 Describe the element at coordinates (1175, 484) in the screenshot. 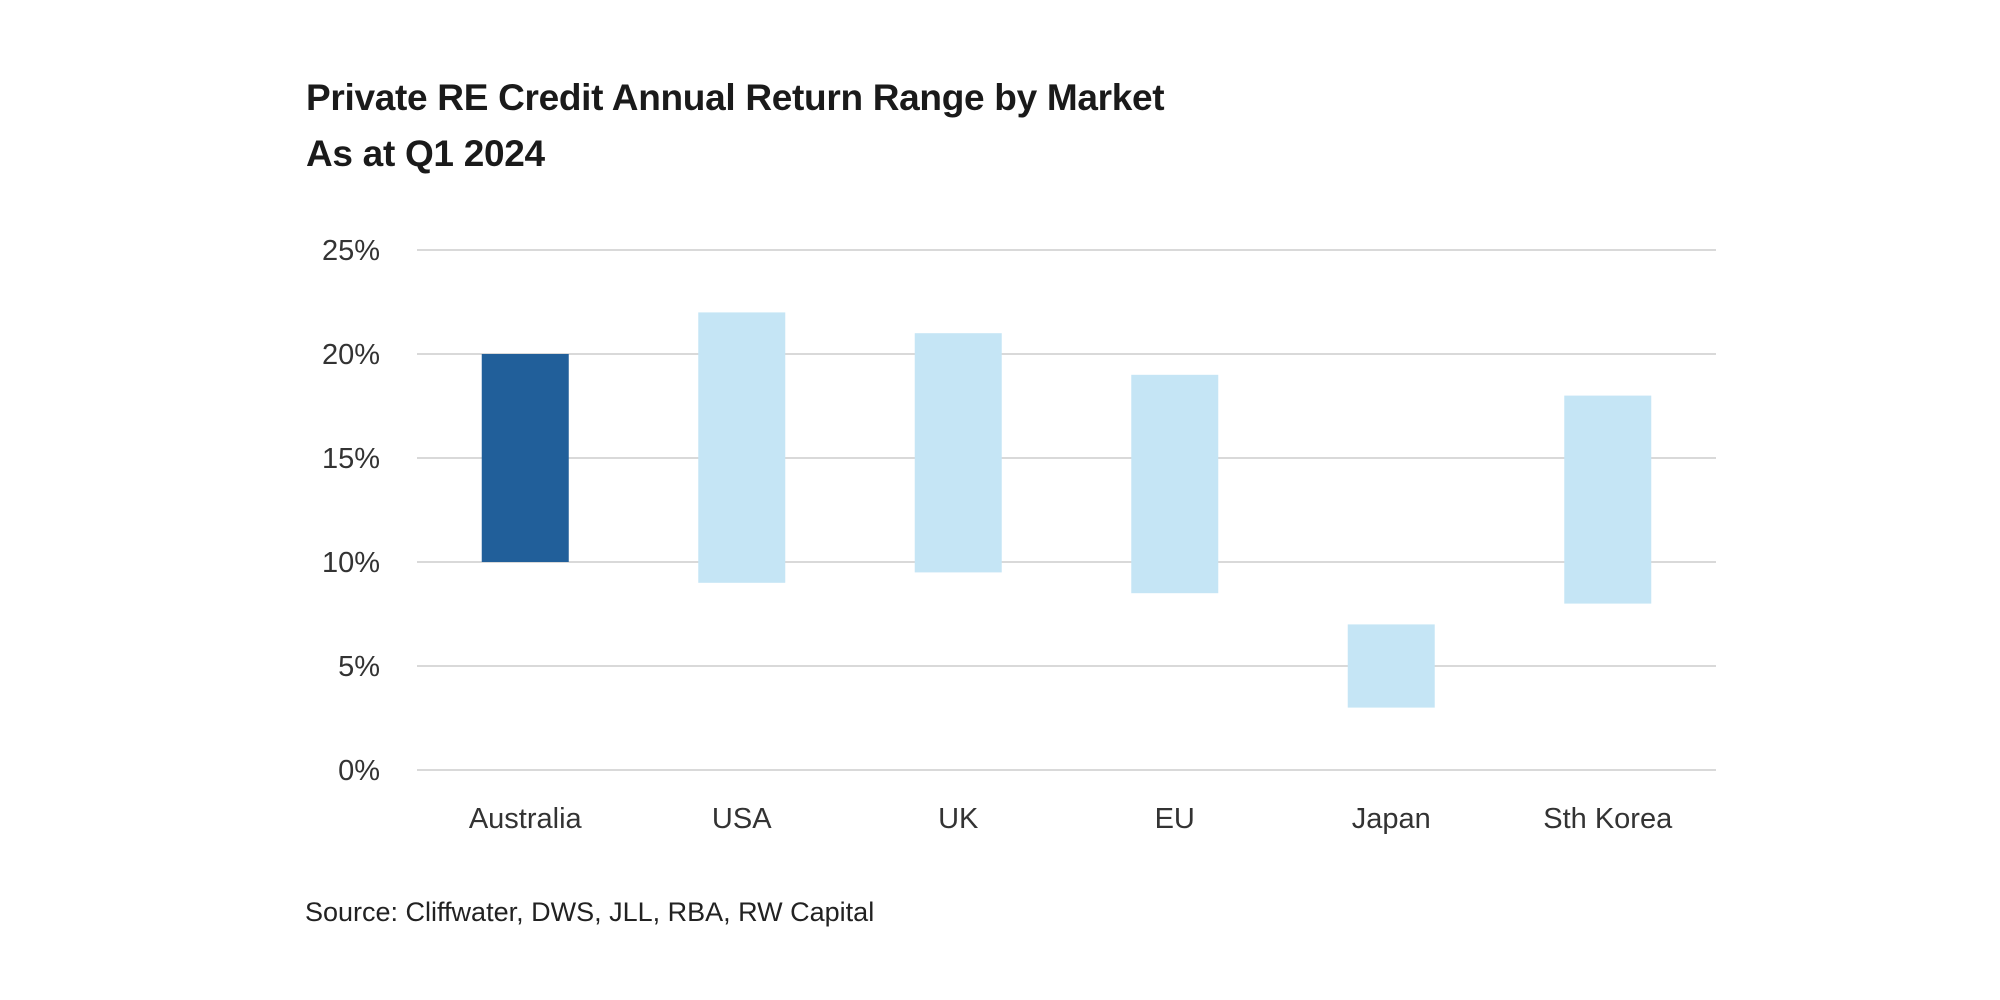

I see `range-bar-eu` at that location.